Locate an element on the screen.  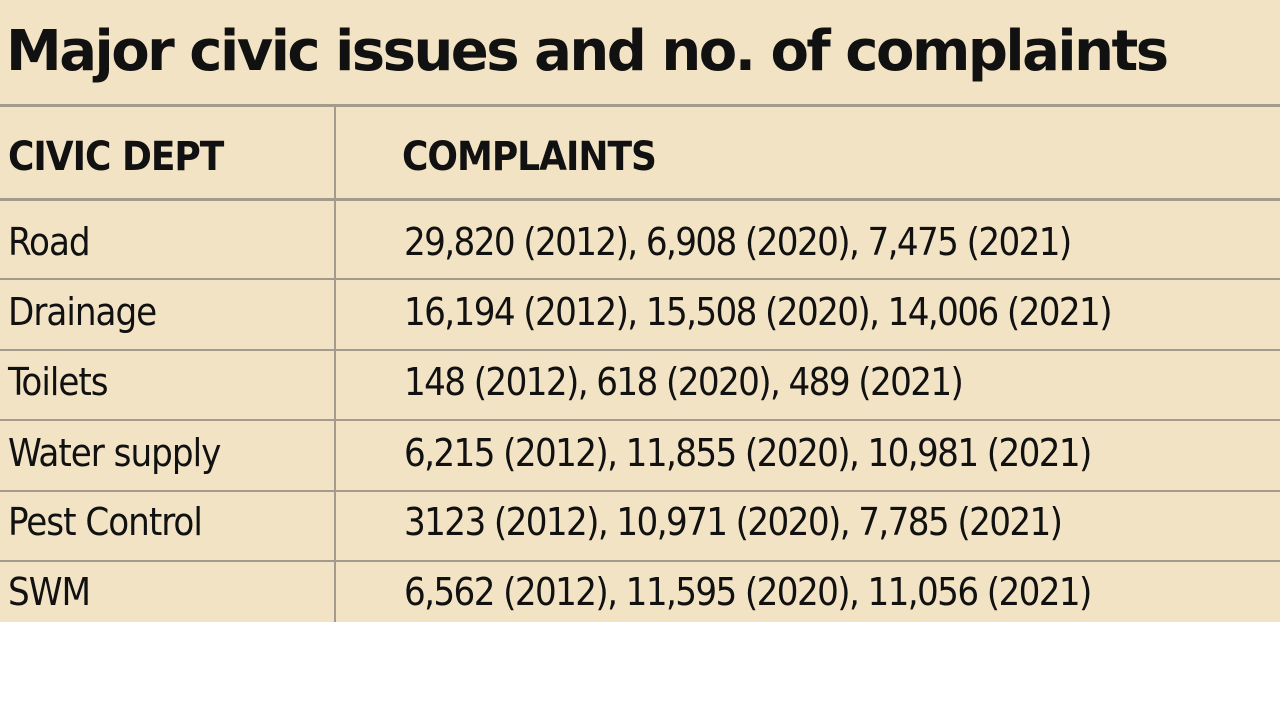
row-dept-swm: SWM is located at coordinates (49, 592).